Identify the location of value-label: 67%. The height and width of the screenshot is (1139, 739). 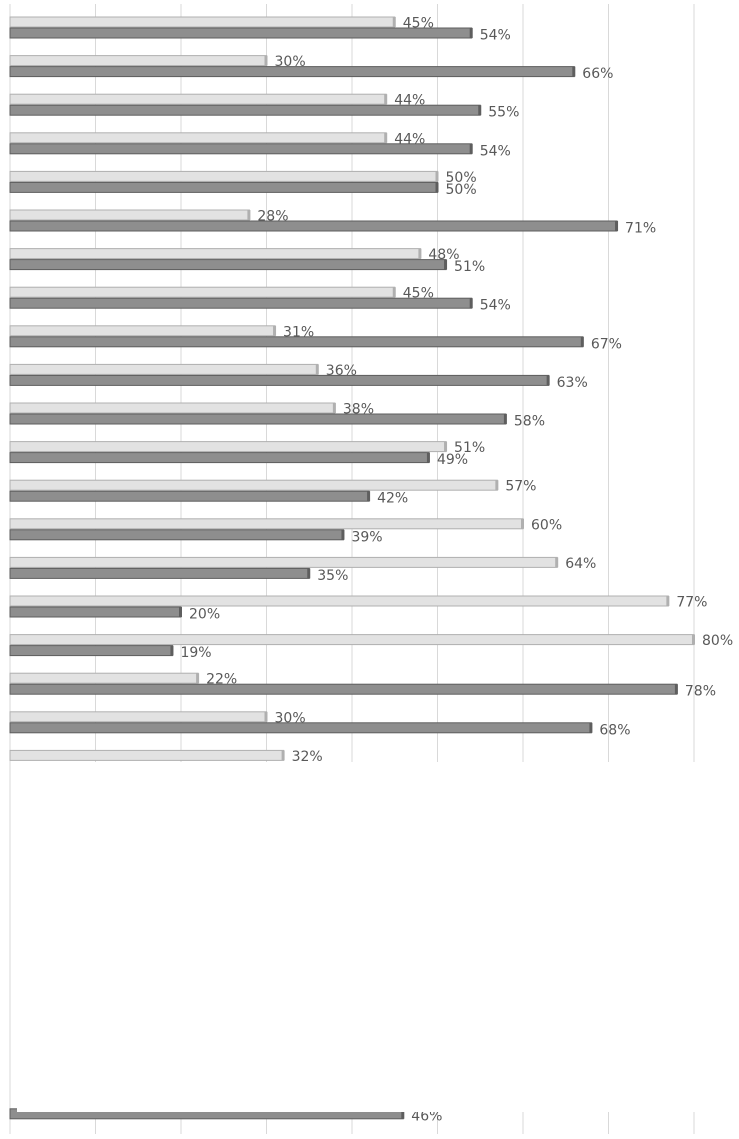
(606, 344).